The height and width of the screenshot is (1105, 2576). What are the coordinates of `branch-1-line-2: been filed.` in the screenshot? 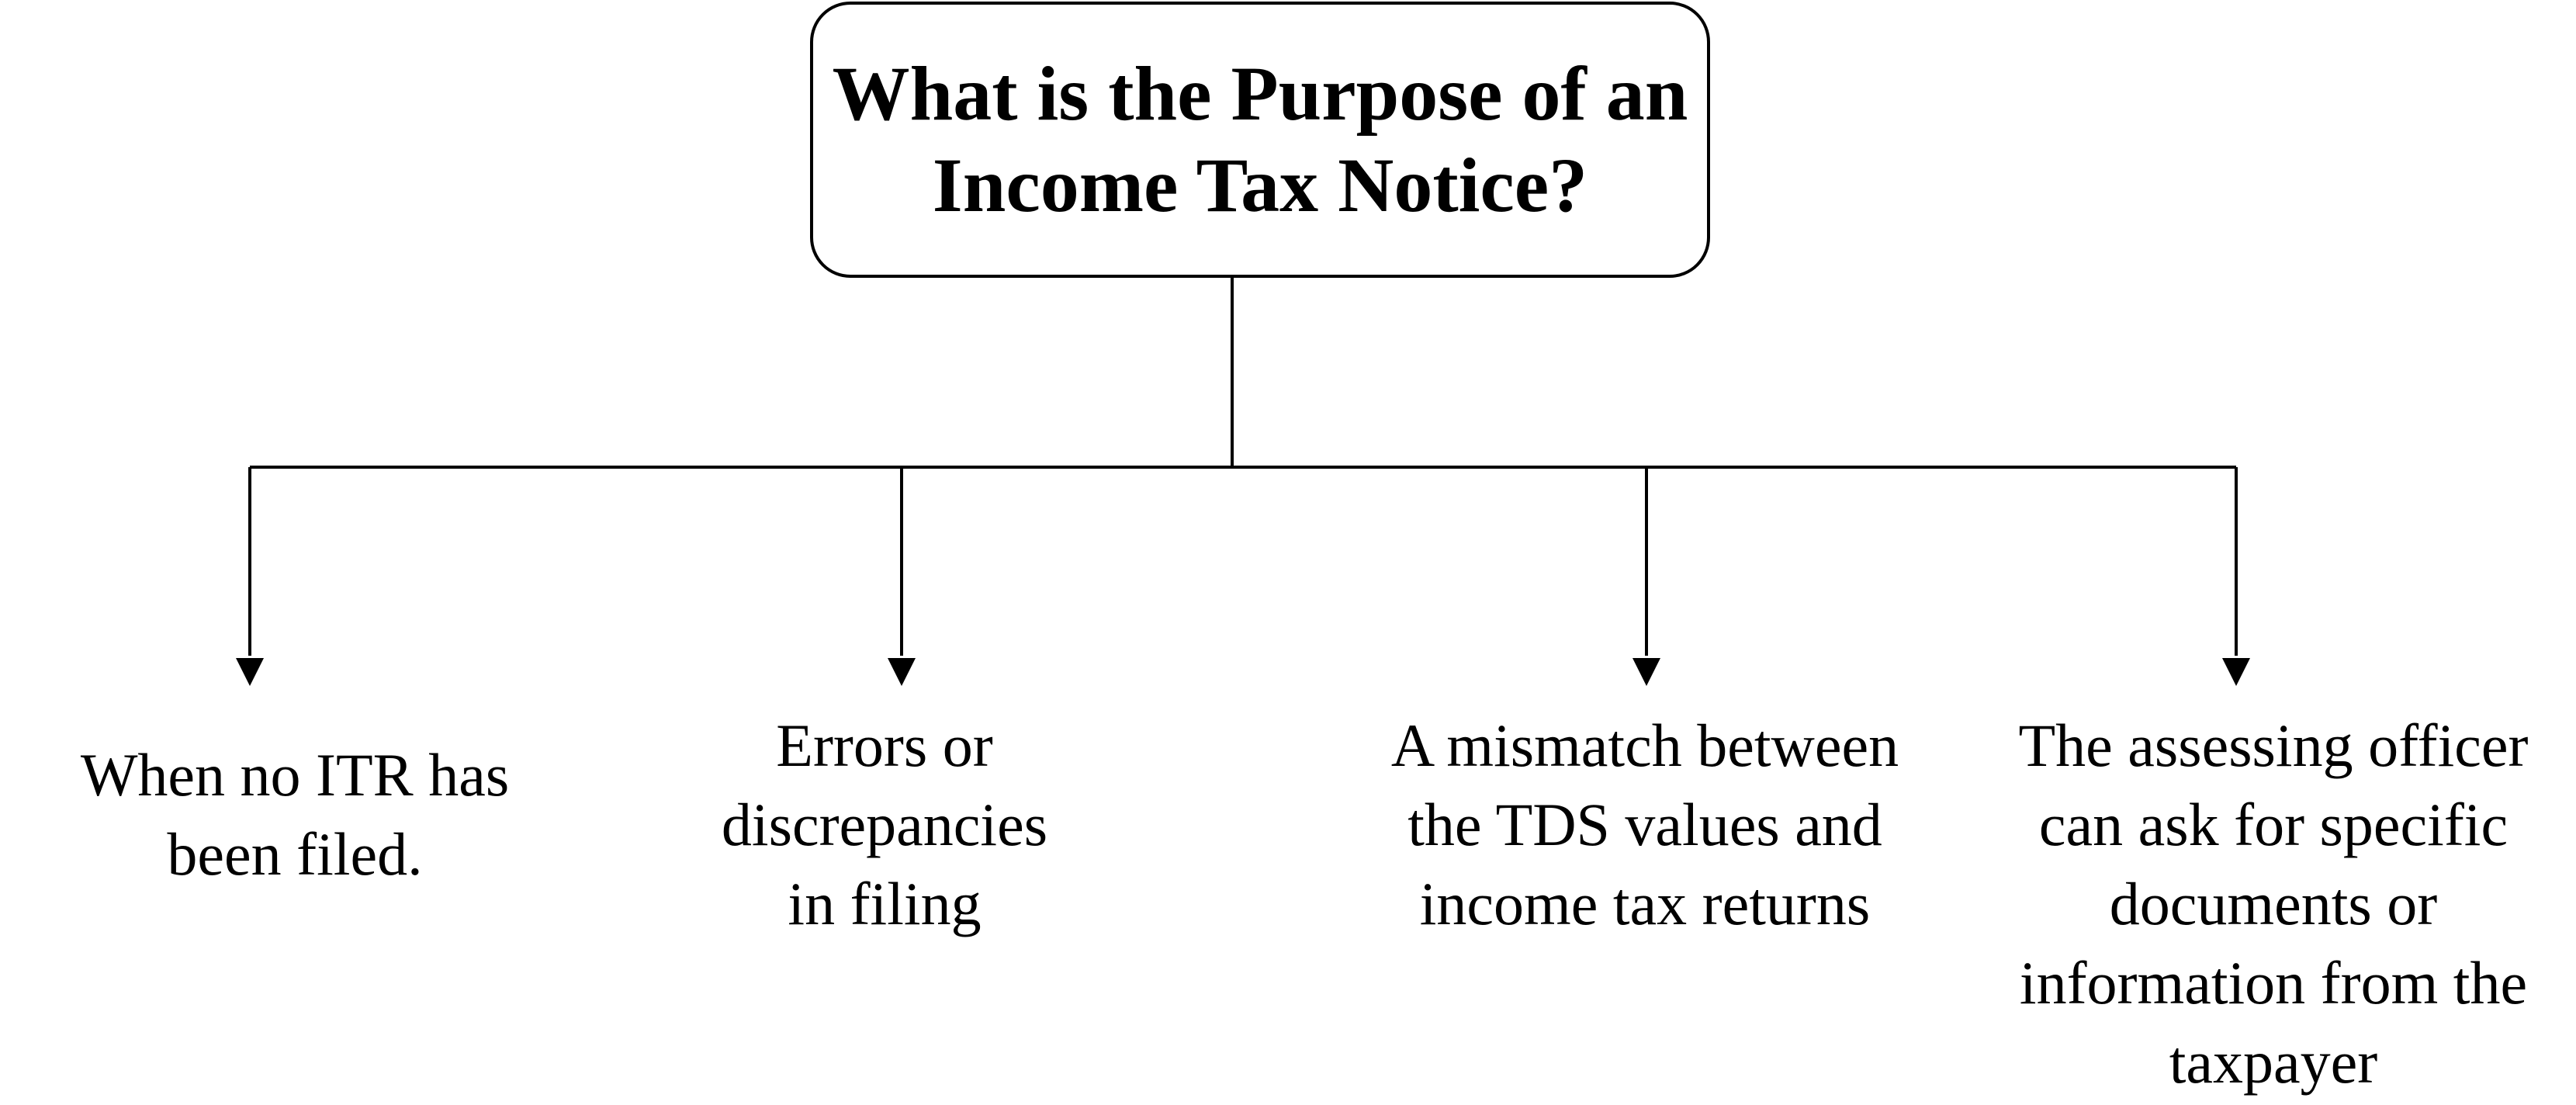 It's located at (295, 854).